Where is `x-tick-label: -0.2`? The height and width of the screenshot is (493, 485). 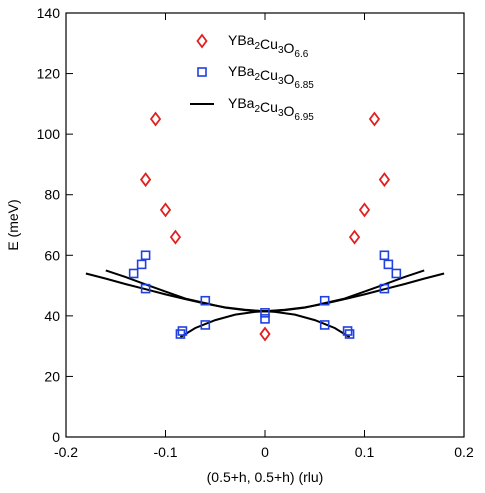
x-tick-label: -0.2 is located at coordinates (66, 452).